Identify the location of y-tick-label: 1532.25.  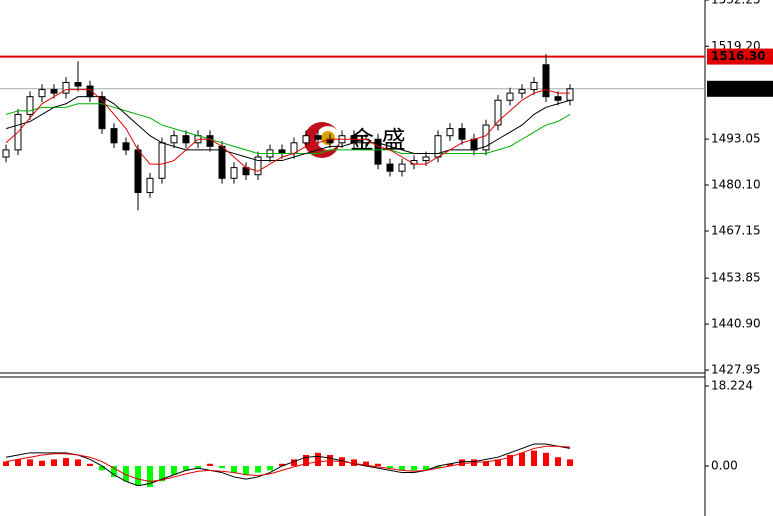
(736, 3).